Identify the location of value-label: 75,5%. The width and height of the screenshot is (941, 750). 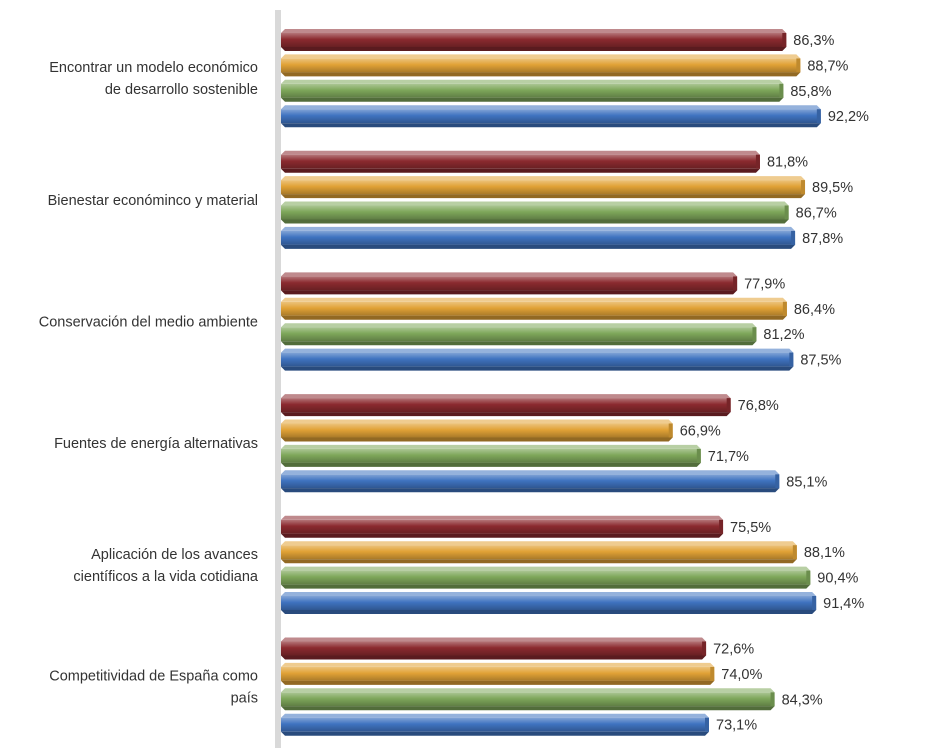
(750, 528).